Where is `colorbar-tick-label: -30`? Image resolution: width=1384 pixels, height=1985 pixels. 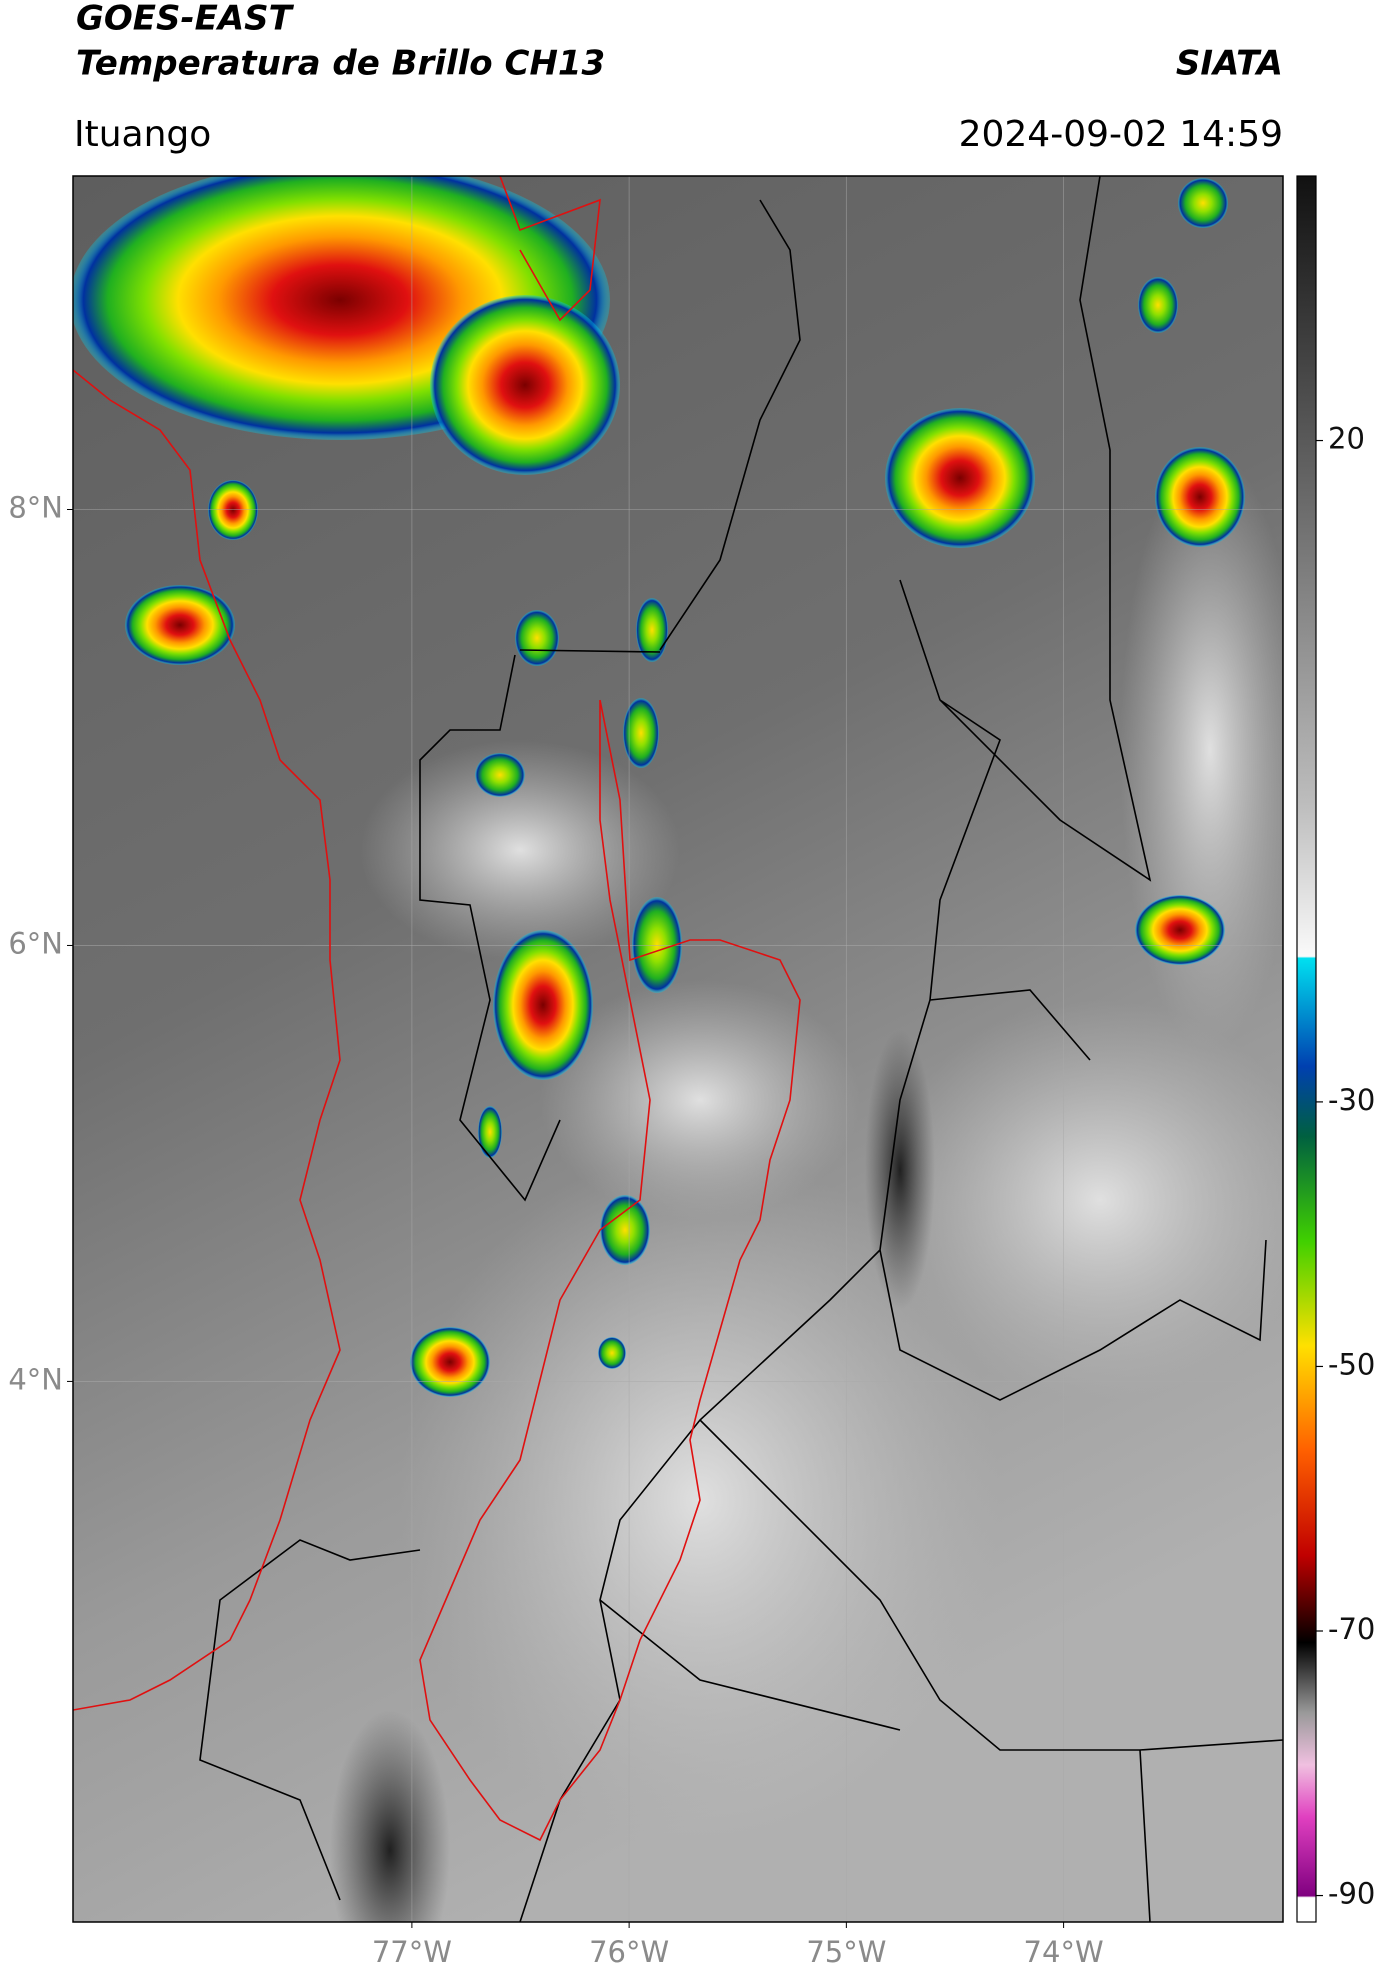 colorbar-tick-label: -30 is located at coordinates (1351, 1100).